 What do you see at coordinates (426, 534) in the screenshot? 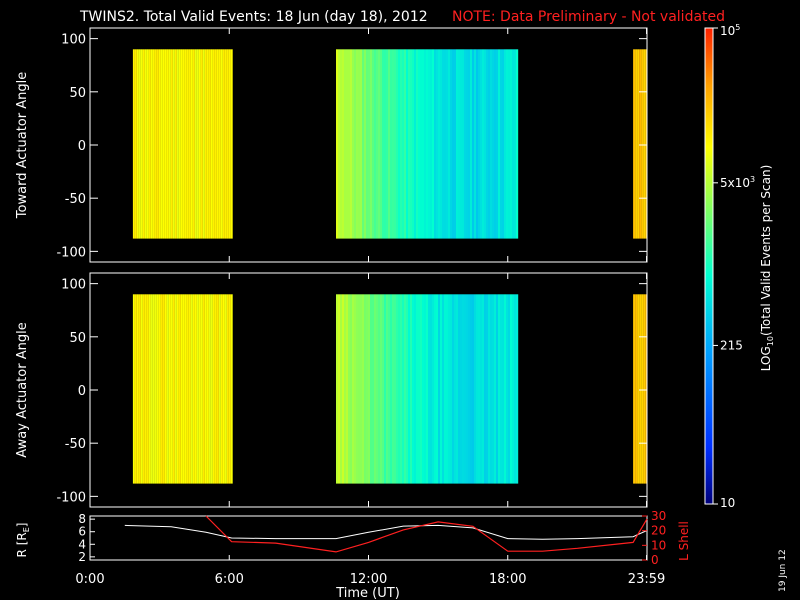
I see `l-shell-series-line` at bounding box center [426, 534].